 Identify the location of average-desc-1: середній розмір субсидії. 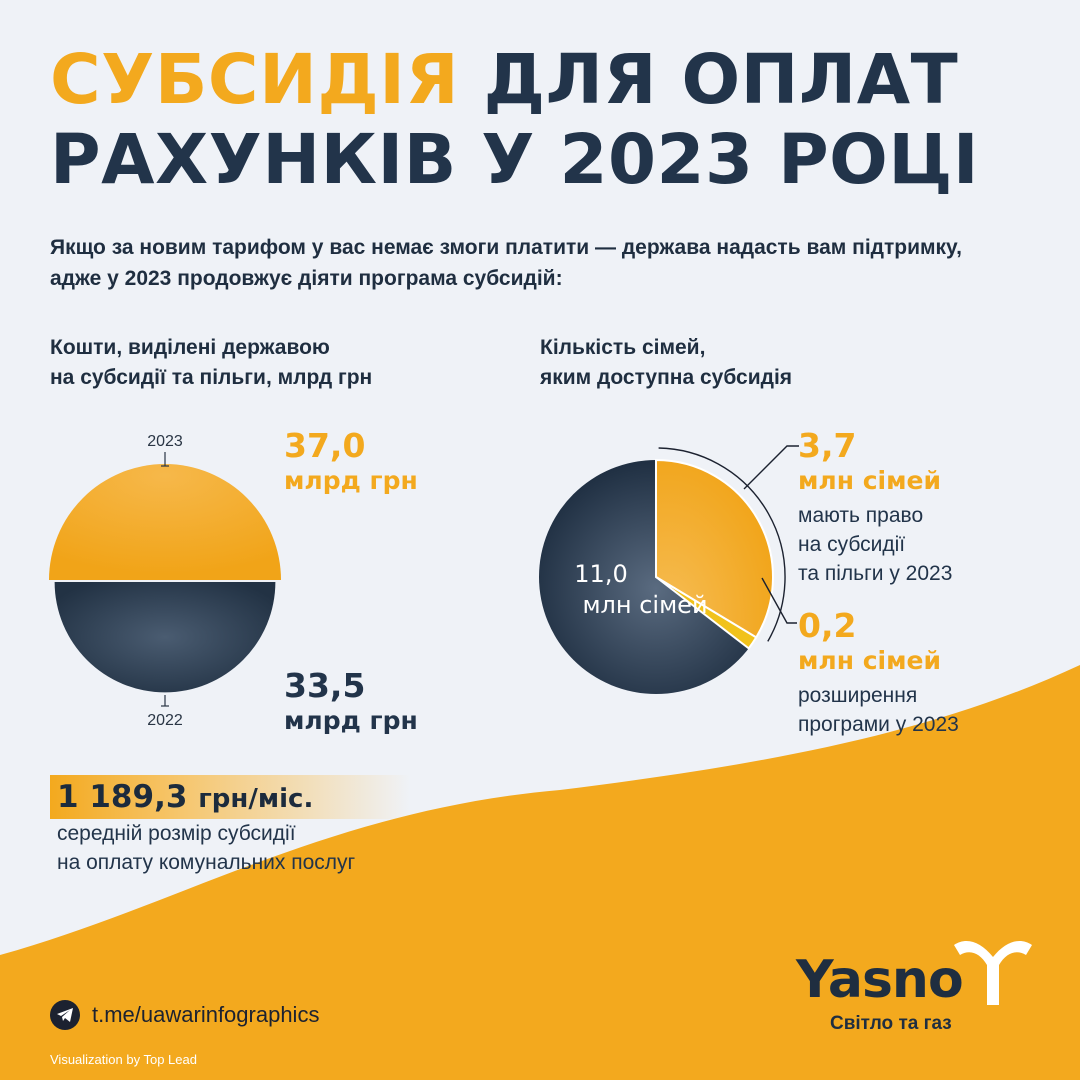
(176, 833).